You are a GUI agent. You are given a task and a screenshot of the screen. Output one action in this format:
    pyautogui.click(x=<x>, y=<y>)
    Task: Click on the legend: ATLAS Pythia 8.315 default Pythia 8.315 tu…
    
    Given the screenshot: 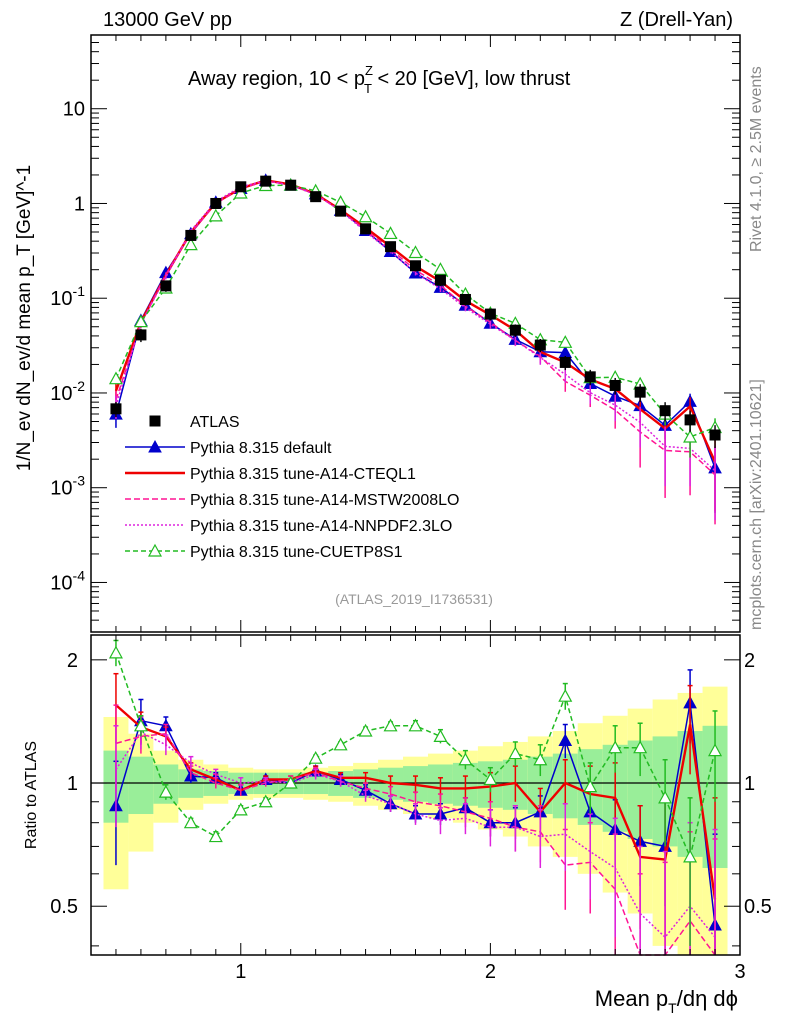 What is the action you would take?
    pyautogui.click(x=292, y=487)
    